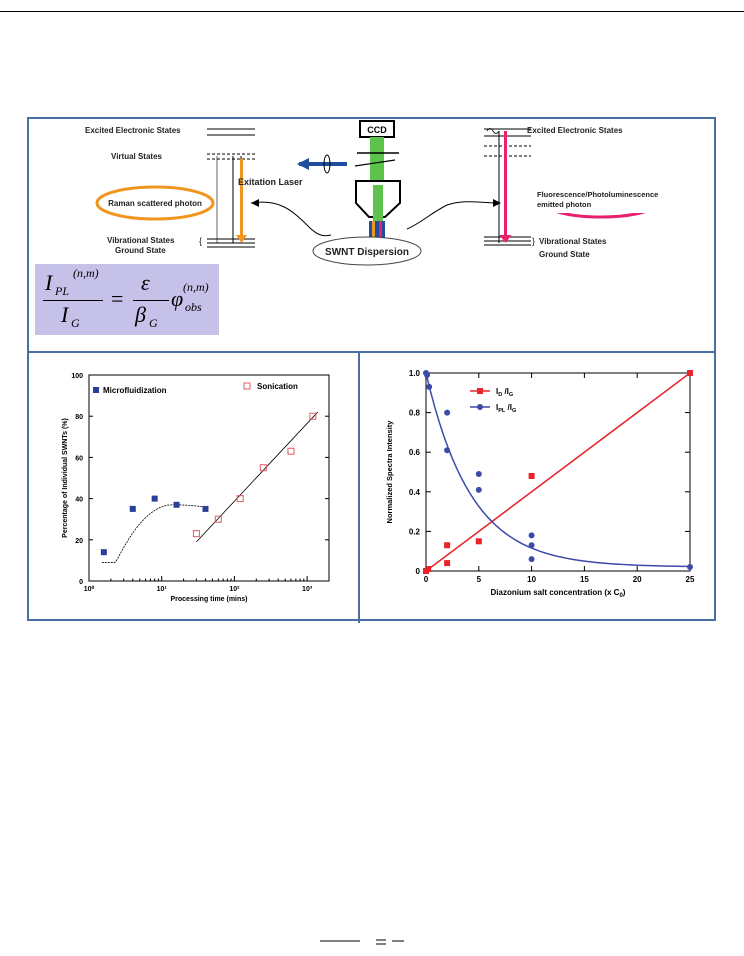  I want to click on y-tick-label: 80, so click(79, 417).